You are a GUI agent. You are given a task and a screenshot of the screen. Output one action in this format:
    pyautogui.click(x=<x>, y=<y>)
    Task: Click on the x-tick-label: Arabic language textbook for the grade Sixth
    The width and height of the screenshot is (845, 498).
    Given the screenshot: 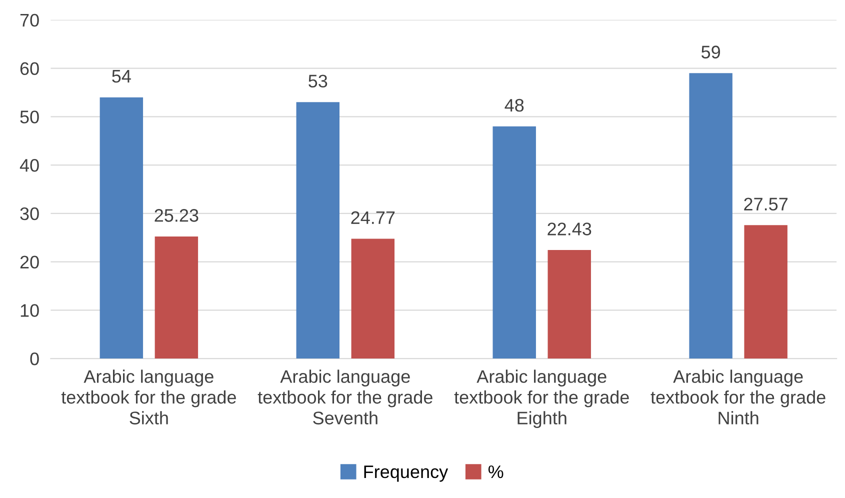 What is the action you would take?
    pyautogui.click(x=148, y=397)
    